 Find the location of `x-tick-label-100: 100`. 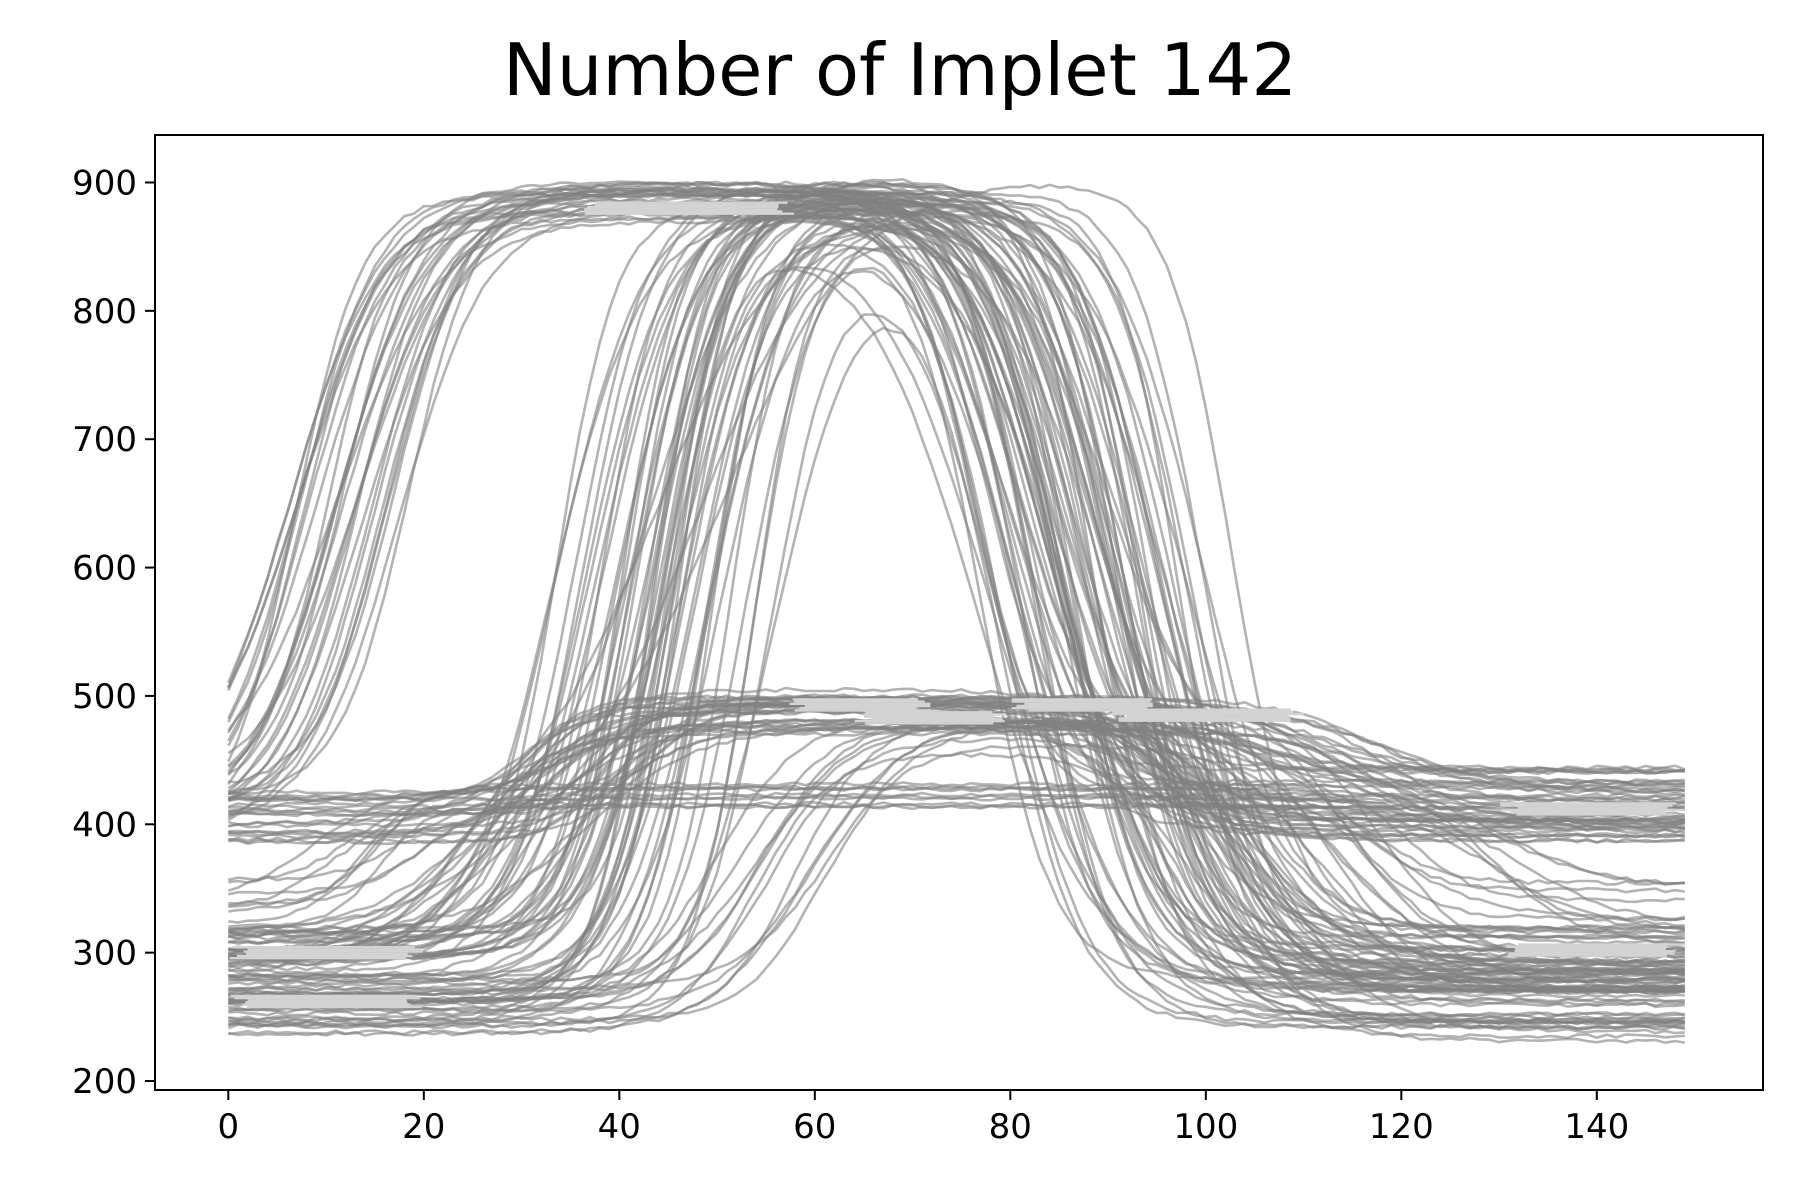

x-tick-label-100: 100 is located at coordinates (1205, 1127).